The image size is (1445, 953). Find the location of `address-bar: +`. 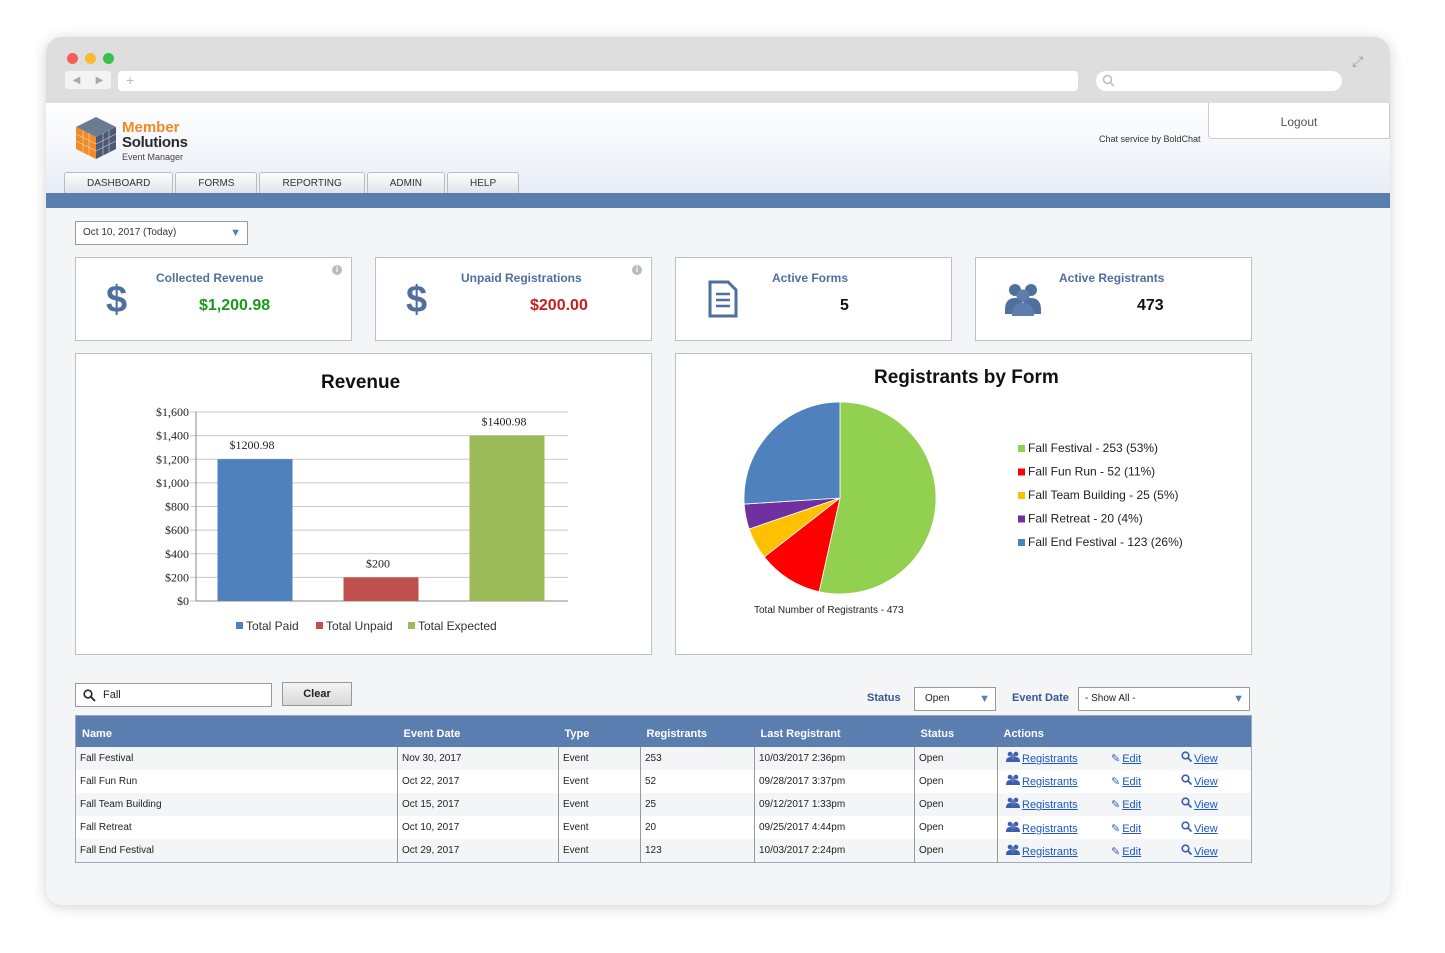

address-bar: + is located at coordinates (598, 81).